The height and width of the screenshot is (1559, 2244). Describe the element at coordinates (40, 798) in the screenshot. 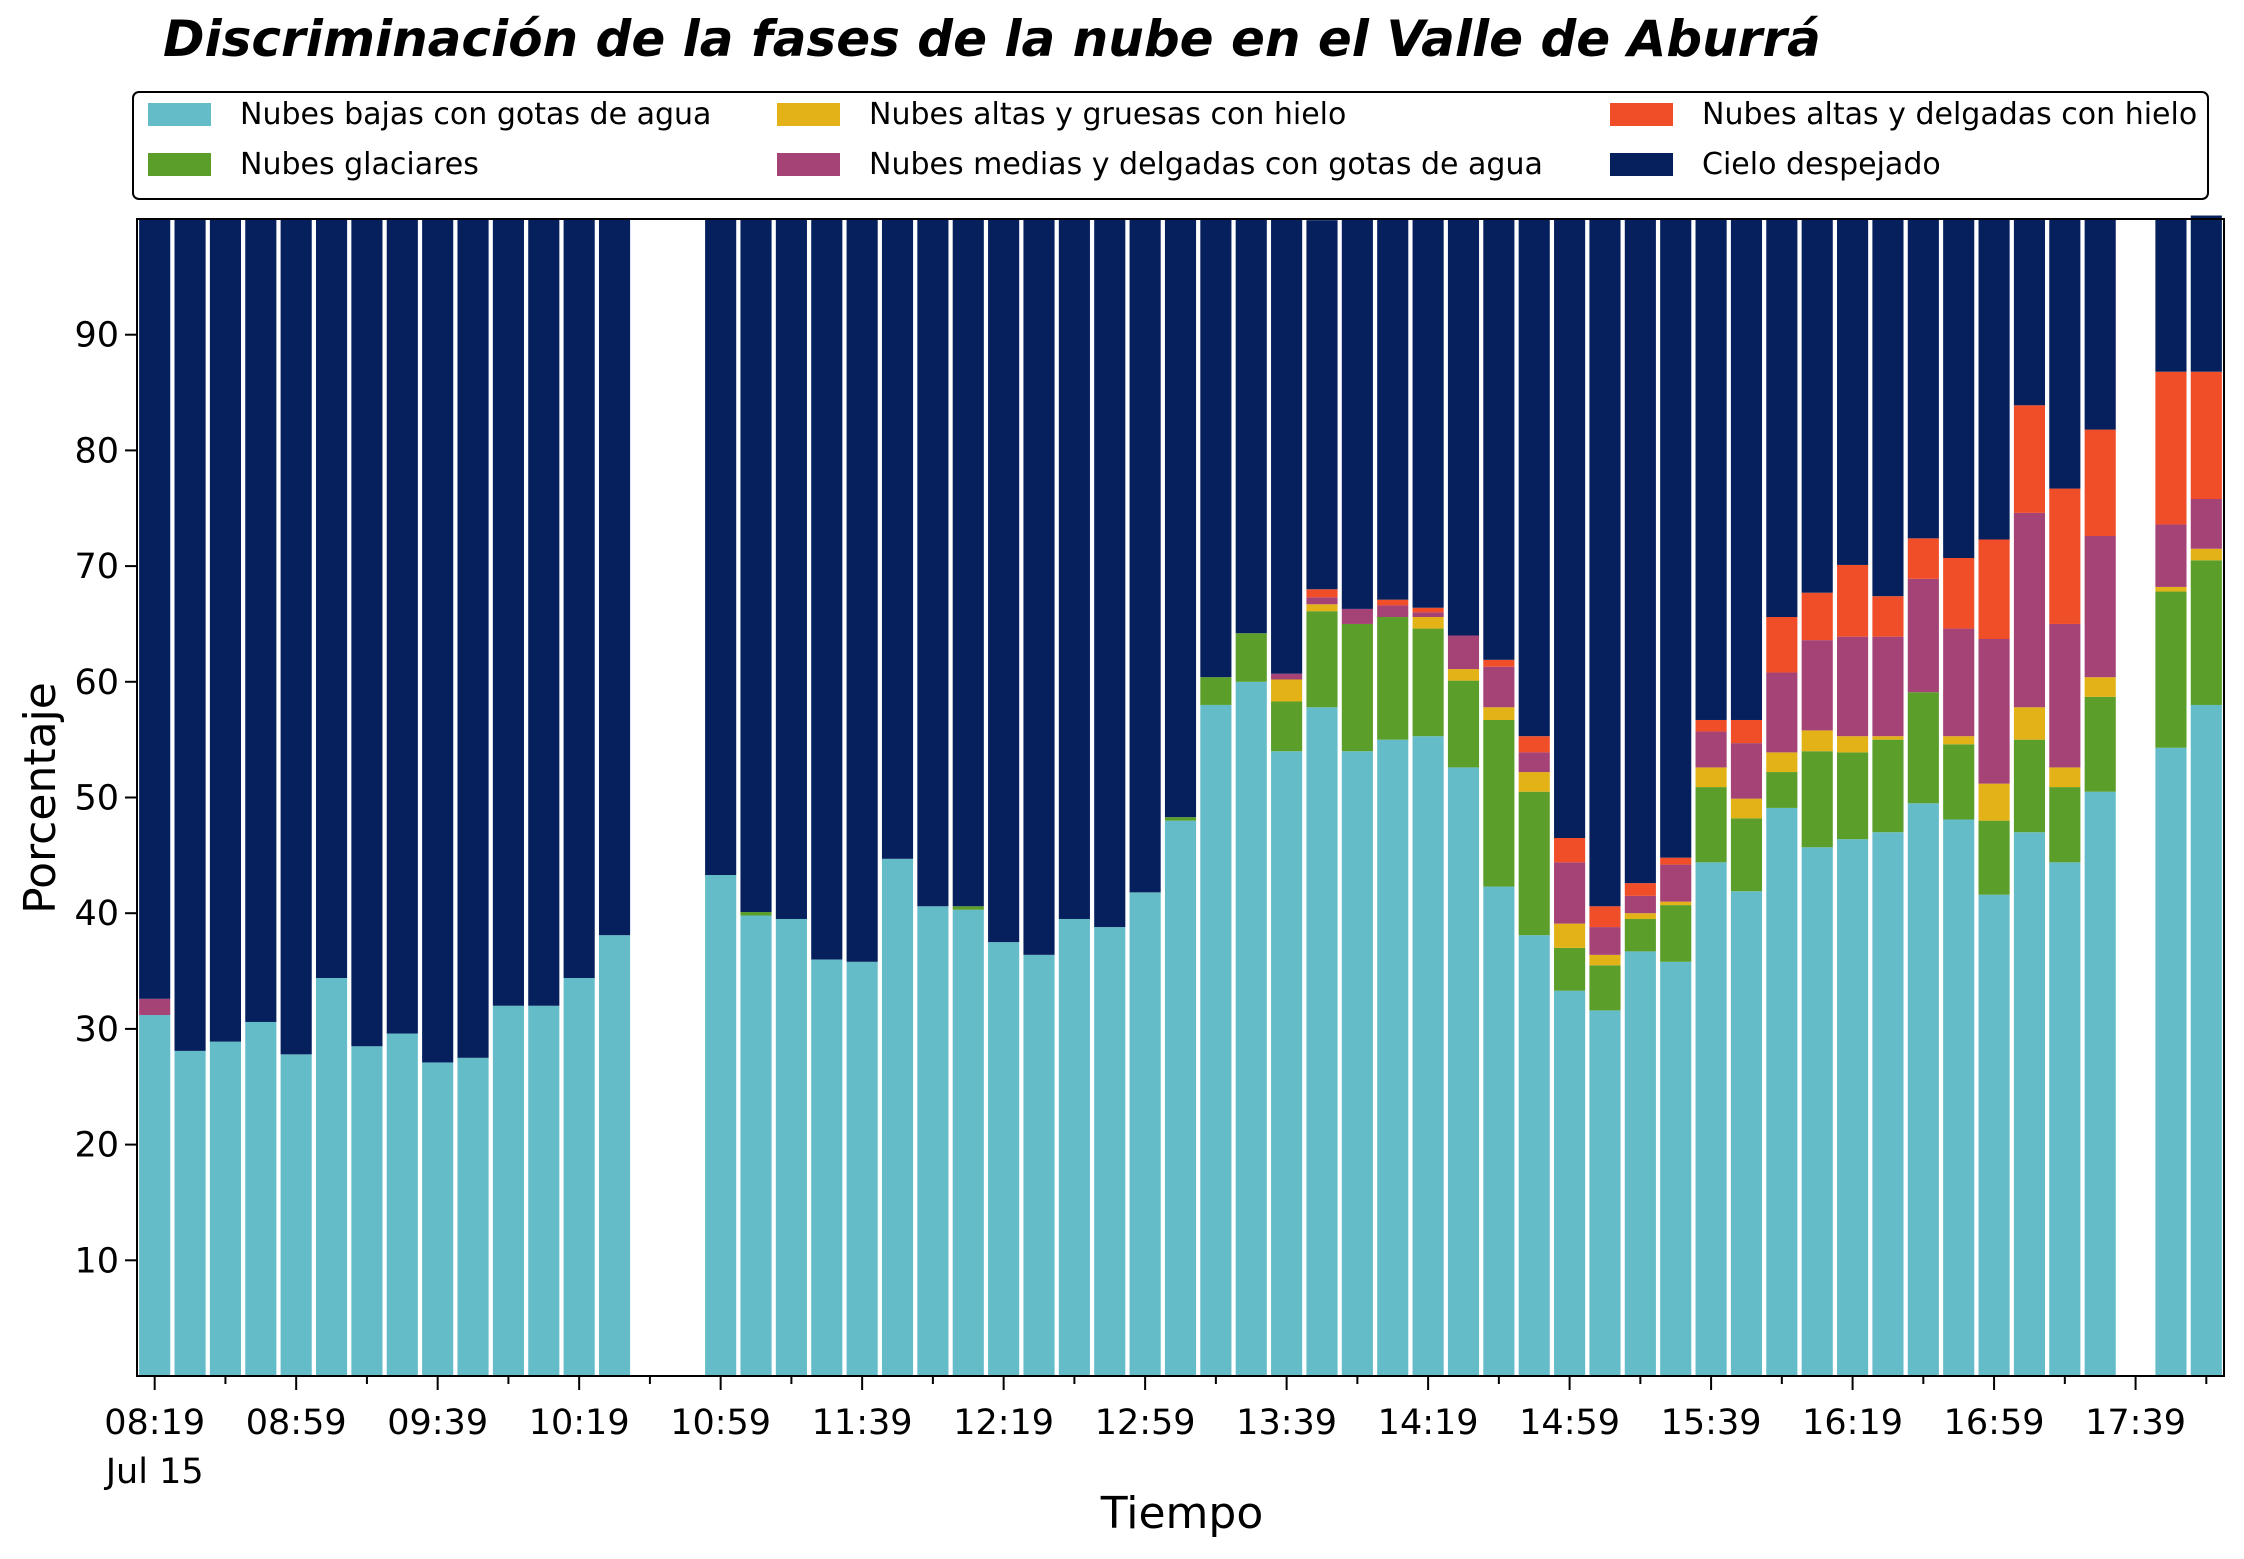

I see `y-axis-label: Porcentaje` at that location.